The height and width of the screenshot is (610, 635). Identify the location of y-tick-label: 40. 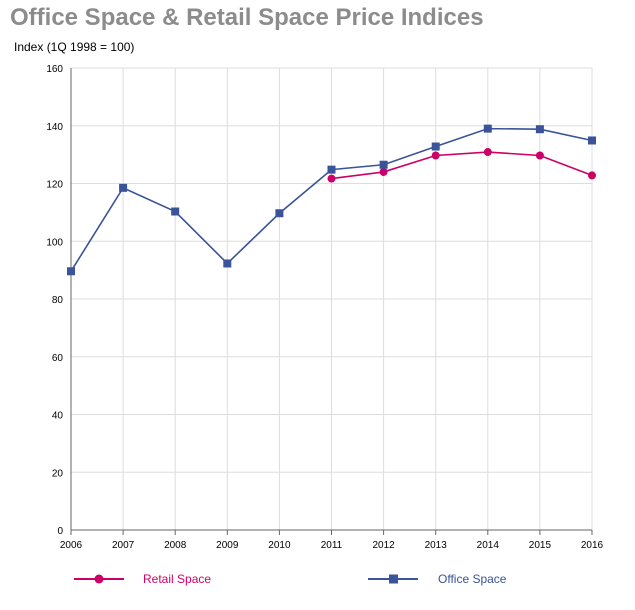
(58, 416).